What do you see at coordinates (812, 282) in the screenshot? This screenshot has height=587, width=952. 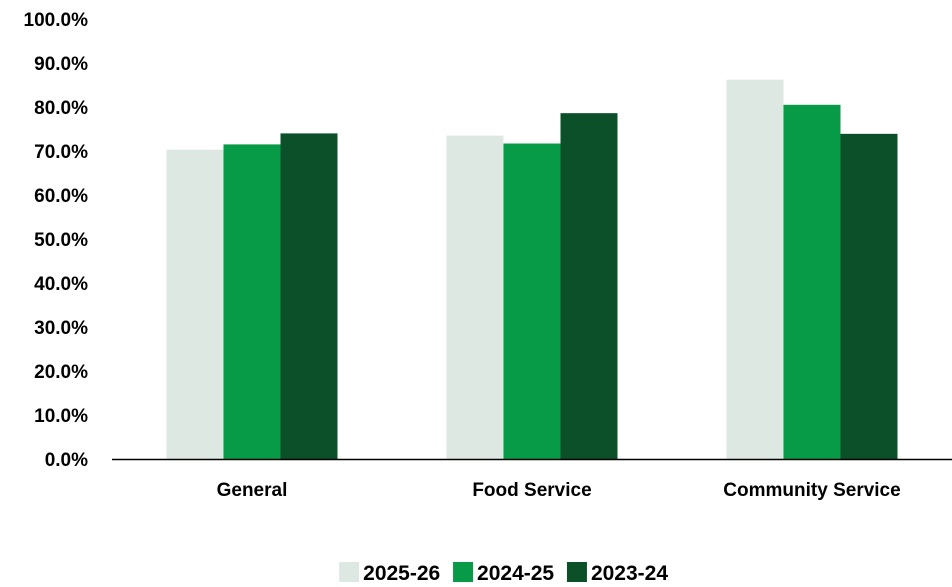 I see `bar-2024-25-community-service` at bounding box center [812, 282].